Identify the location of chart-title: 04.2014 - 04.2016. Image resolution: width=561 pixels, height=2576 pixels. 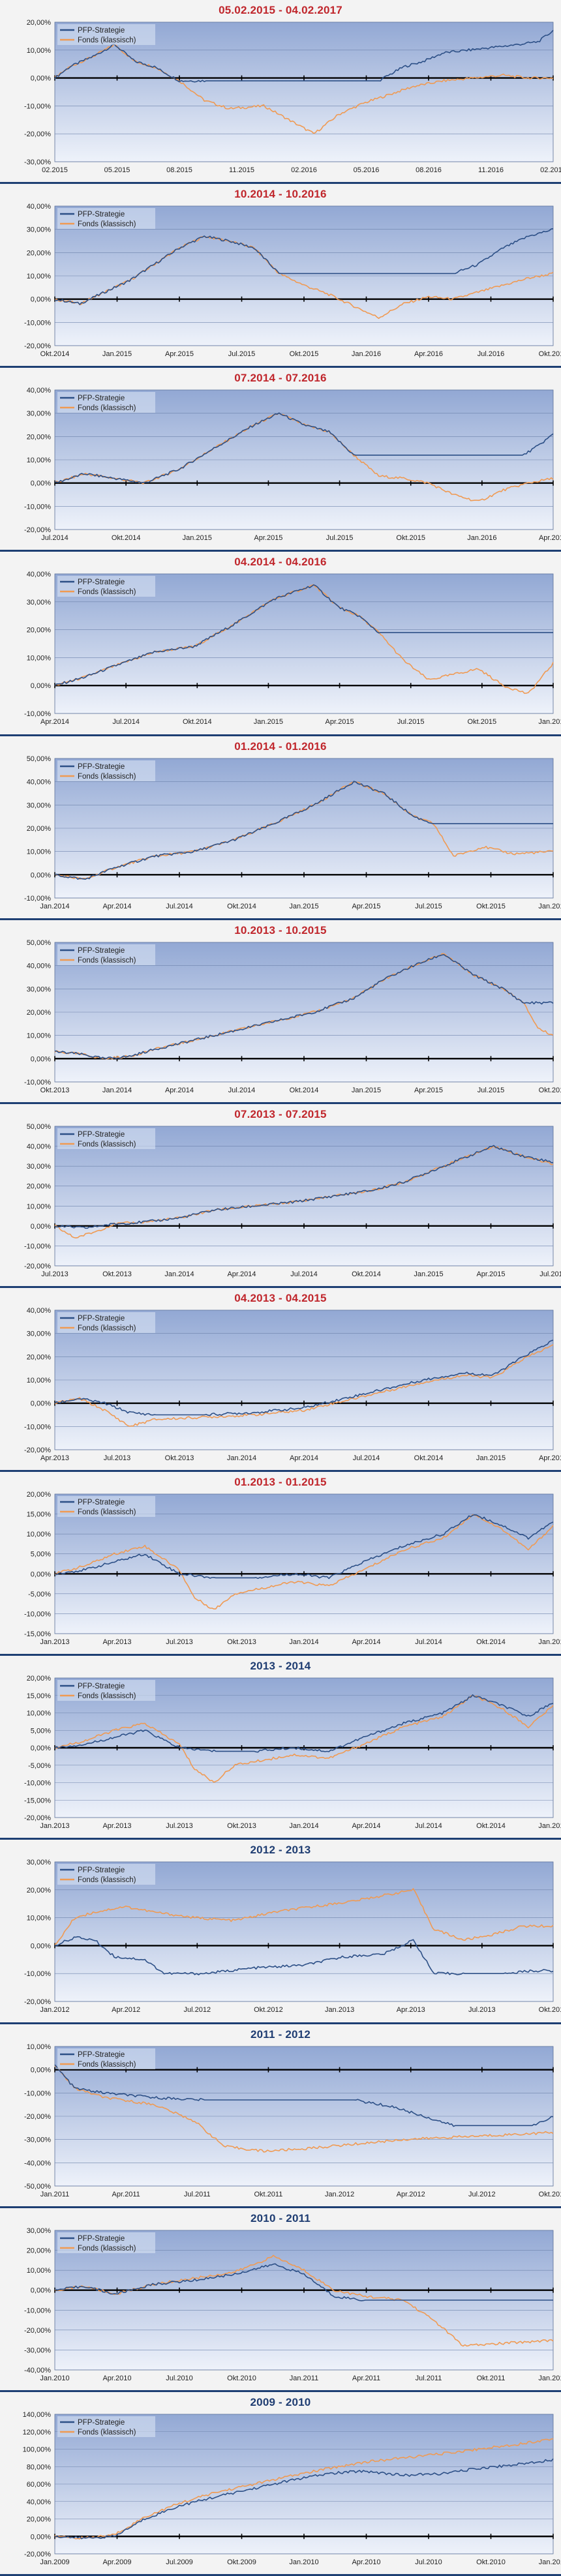
(280, 562).